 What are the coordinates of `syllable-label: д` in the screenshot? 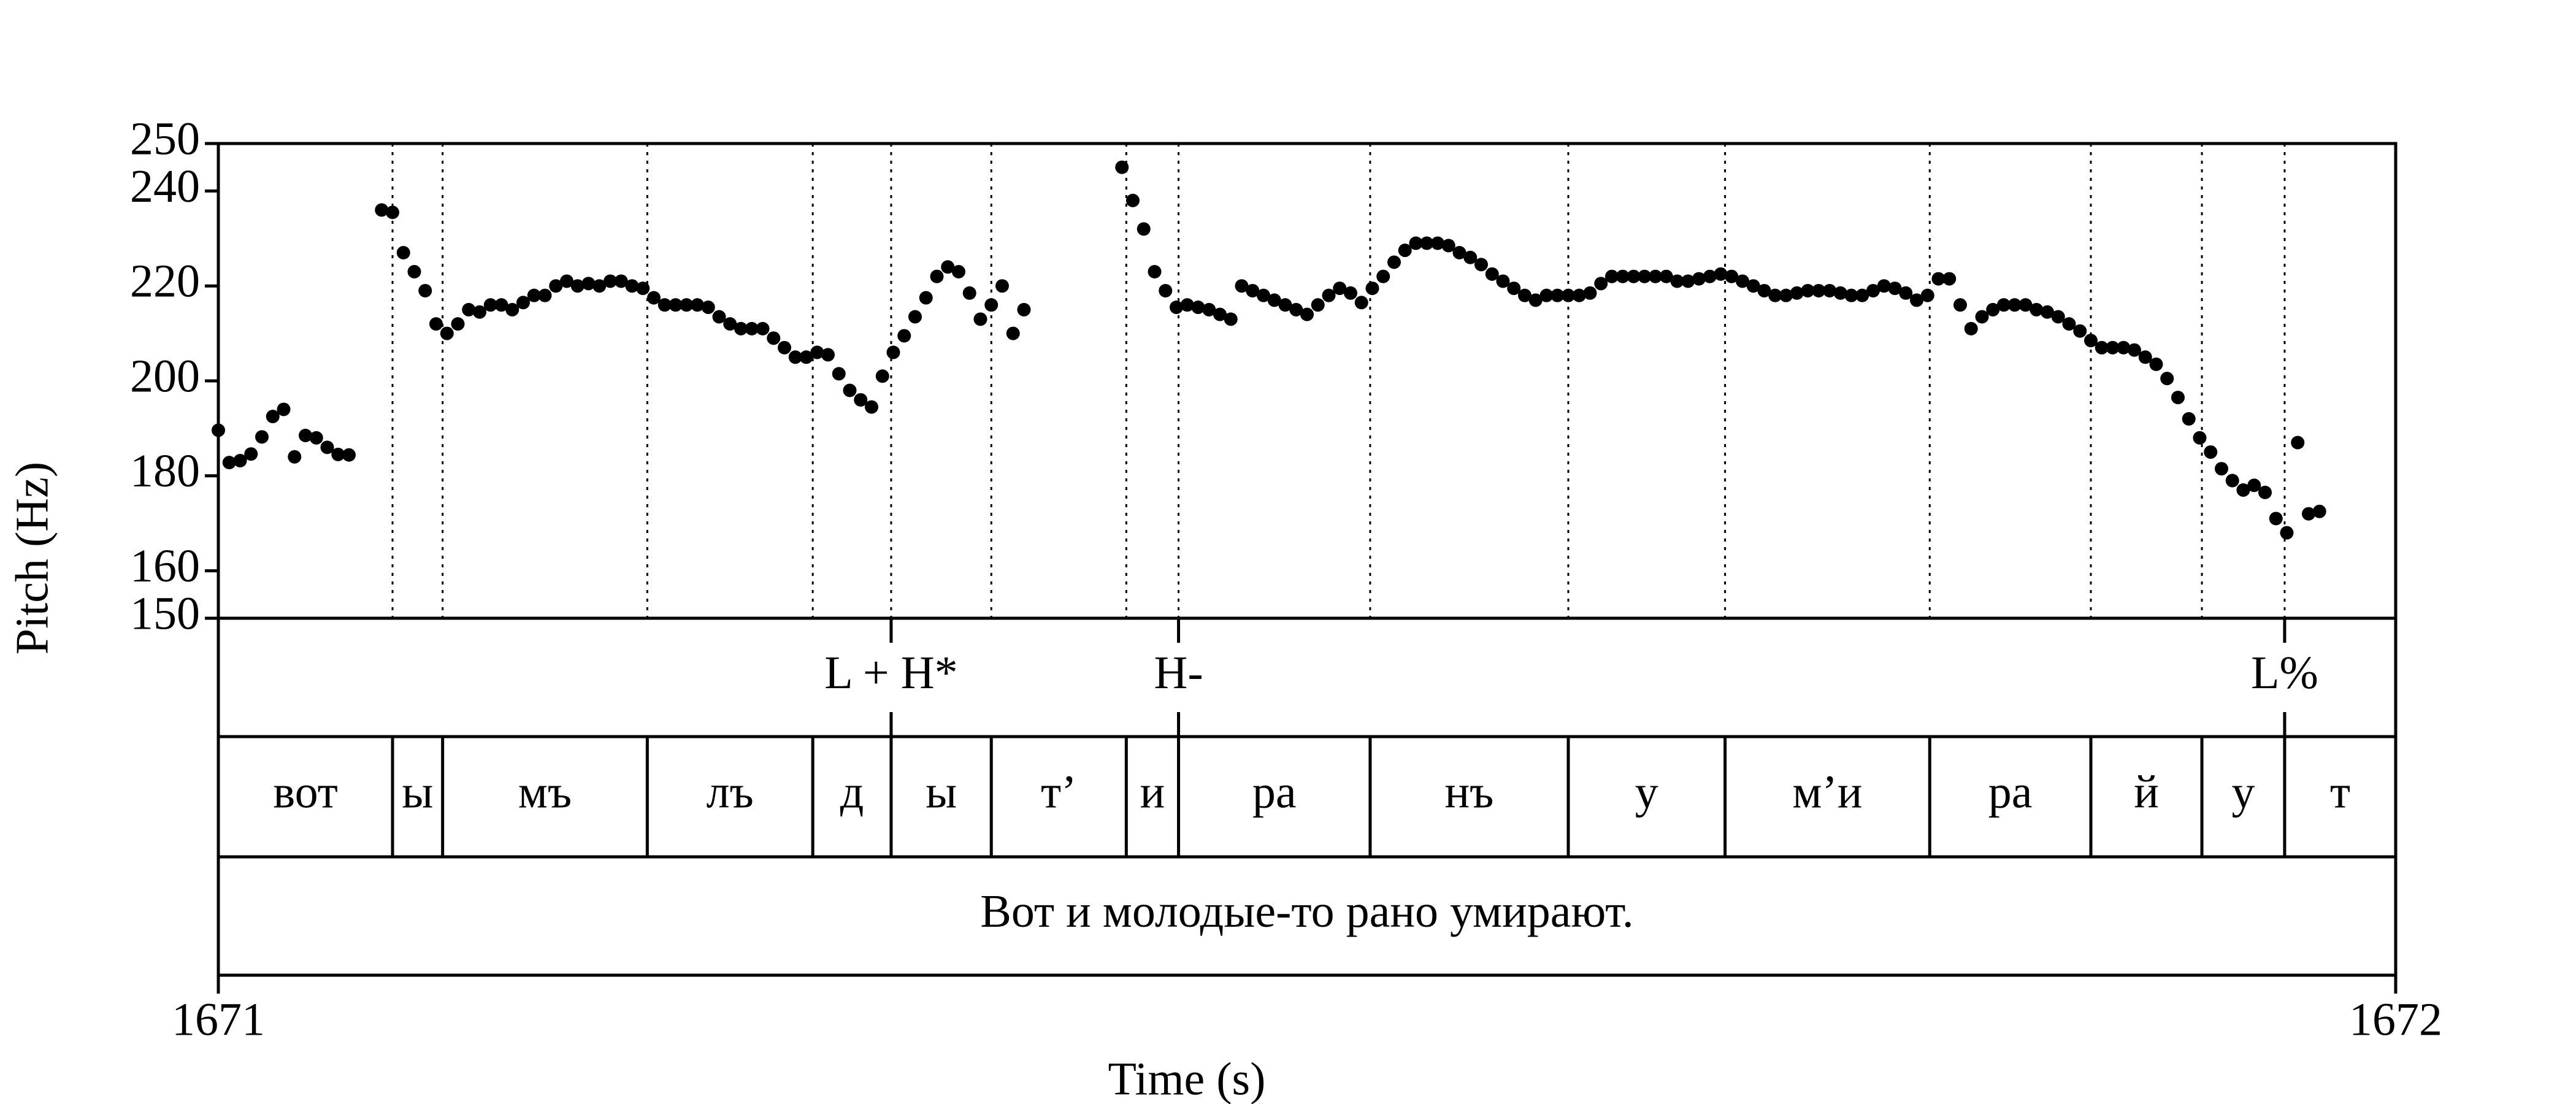 It's located at (852, 792).